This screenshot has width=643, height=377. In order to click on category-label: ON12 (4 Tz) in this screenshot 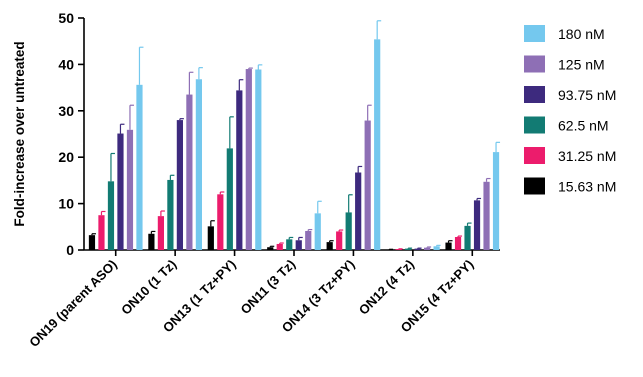, I will do `click(386, 287)`.